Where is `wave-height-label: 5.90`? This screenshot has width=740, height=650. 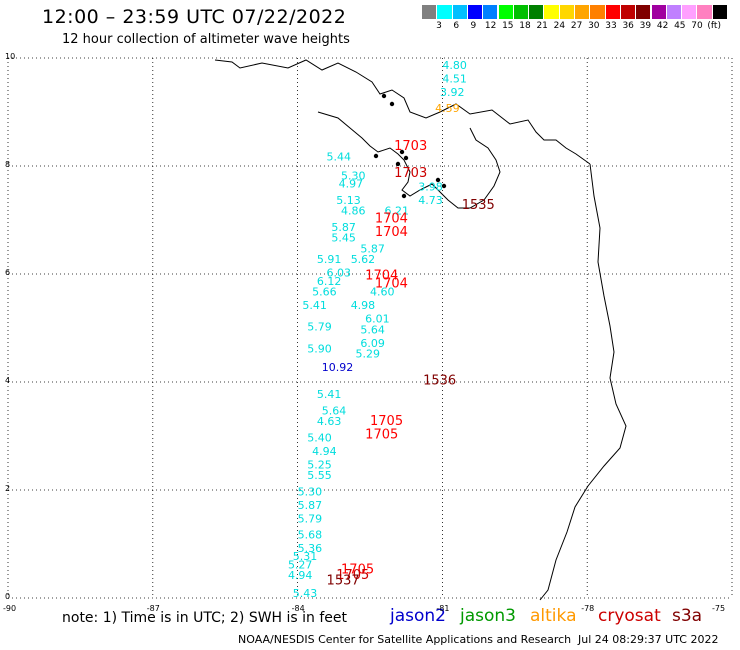
wave-height-label: 5.90 is located at coordinates (319, 348).